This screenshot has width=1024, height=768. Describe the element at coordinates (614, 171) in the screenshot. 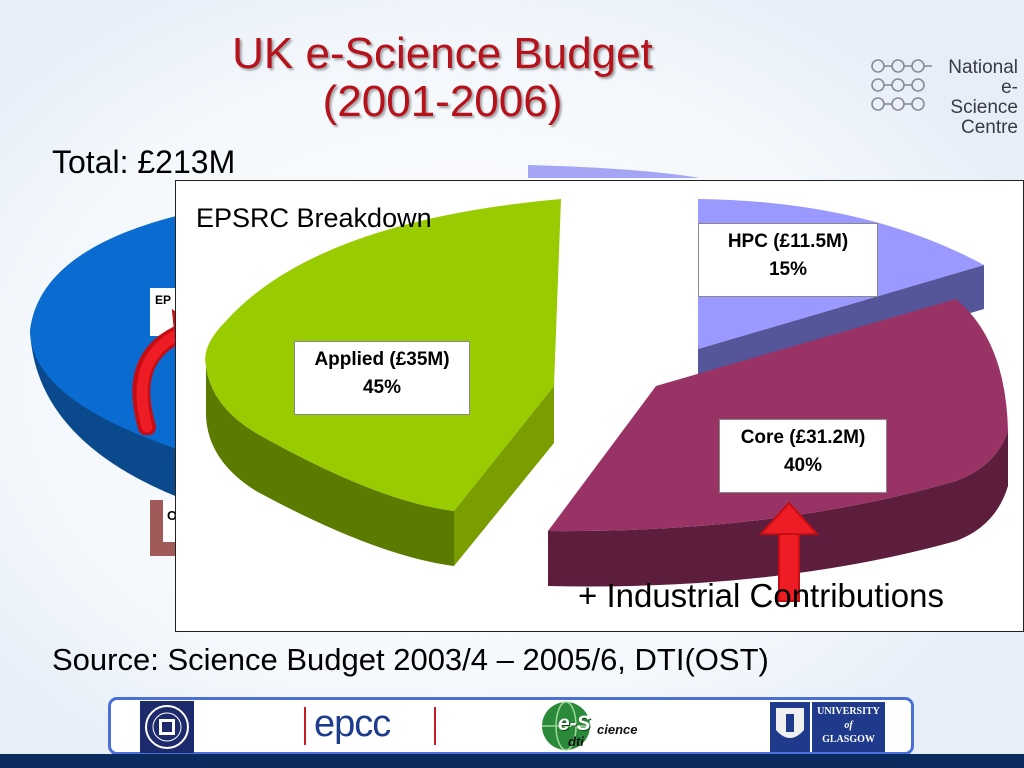

I see `background-pie-lilac-slice` at that location.